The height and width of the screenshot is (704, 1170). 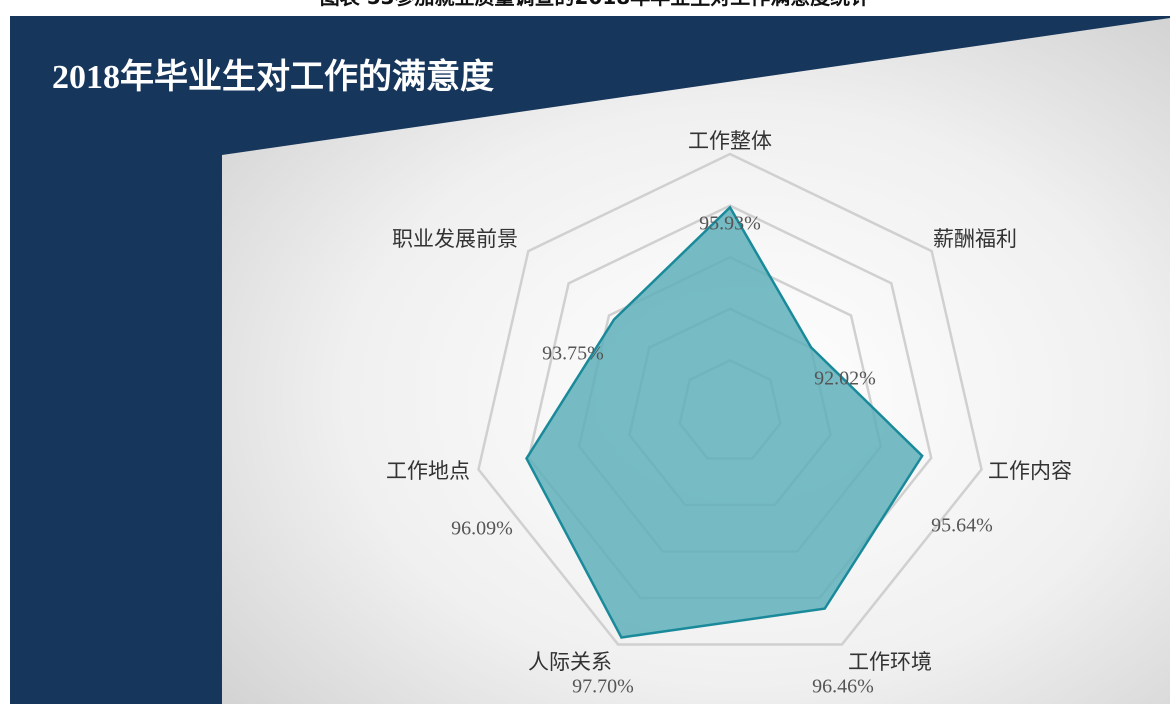 I want to click on category-label: 工作环境, so click(x=890, y=662).